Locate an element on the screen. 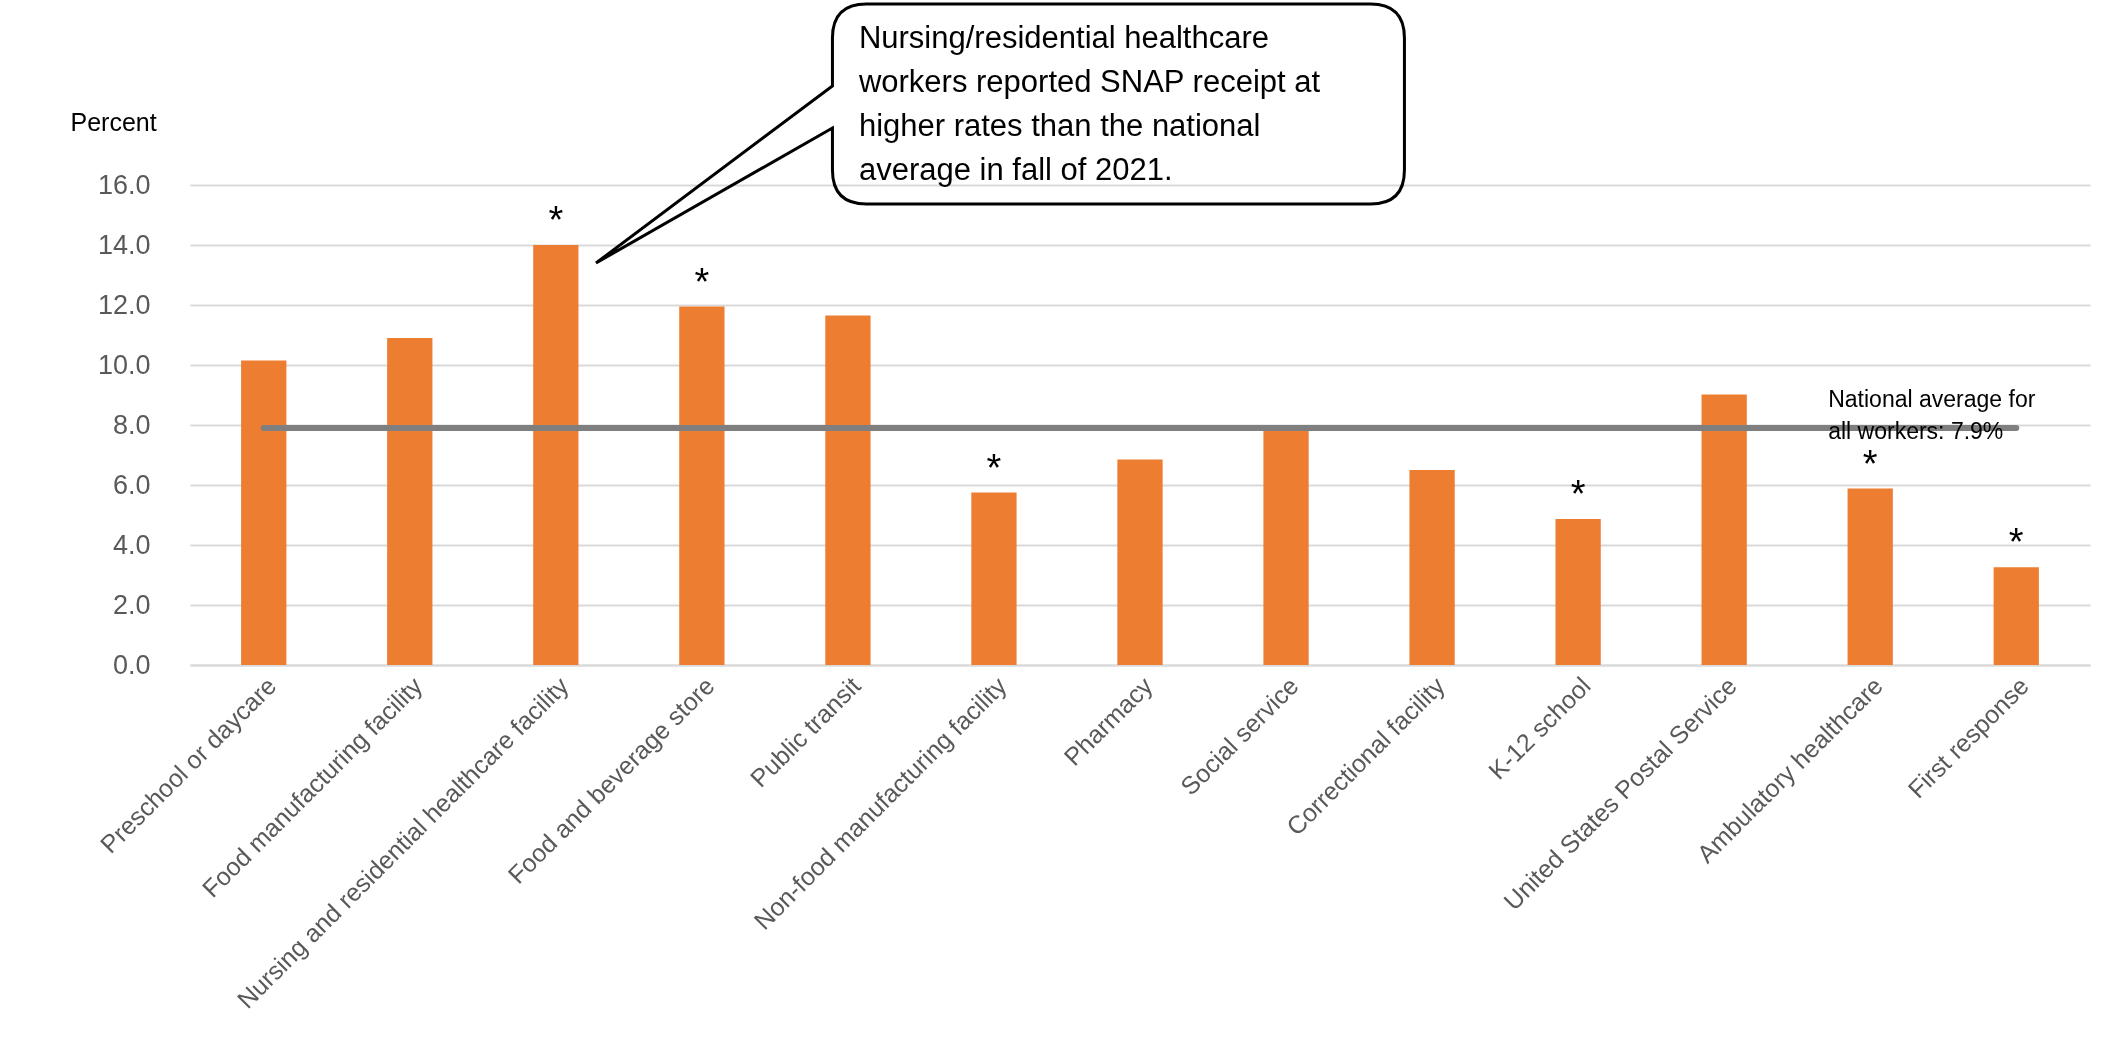 This screenshot has height=1045, width=2126. y-axis-title: Percent is located at coordinates (113, 121).